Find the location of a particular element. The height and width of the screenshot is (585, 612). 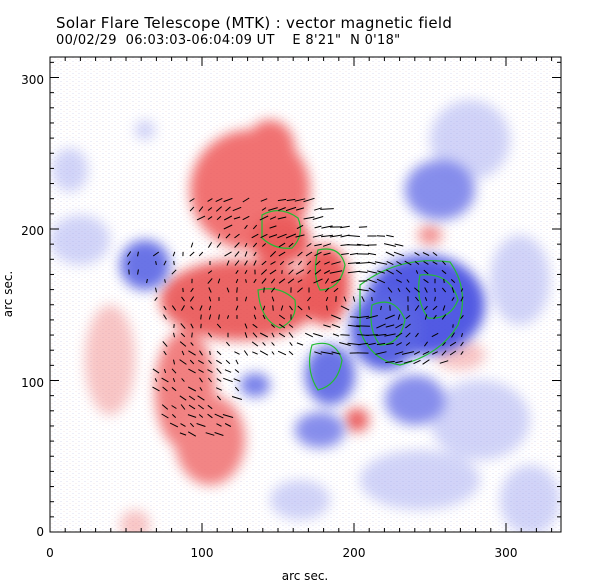

y-axis-label: arc sec. is located at coordinates (8, 294).